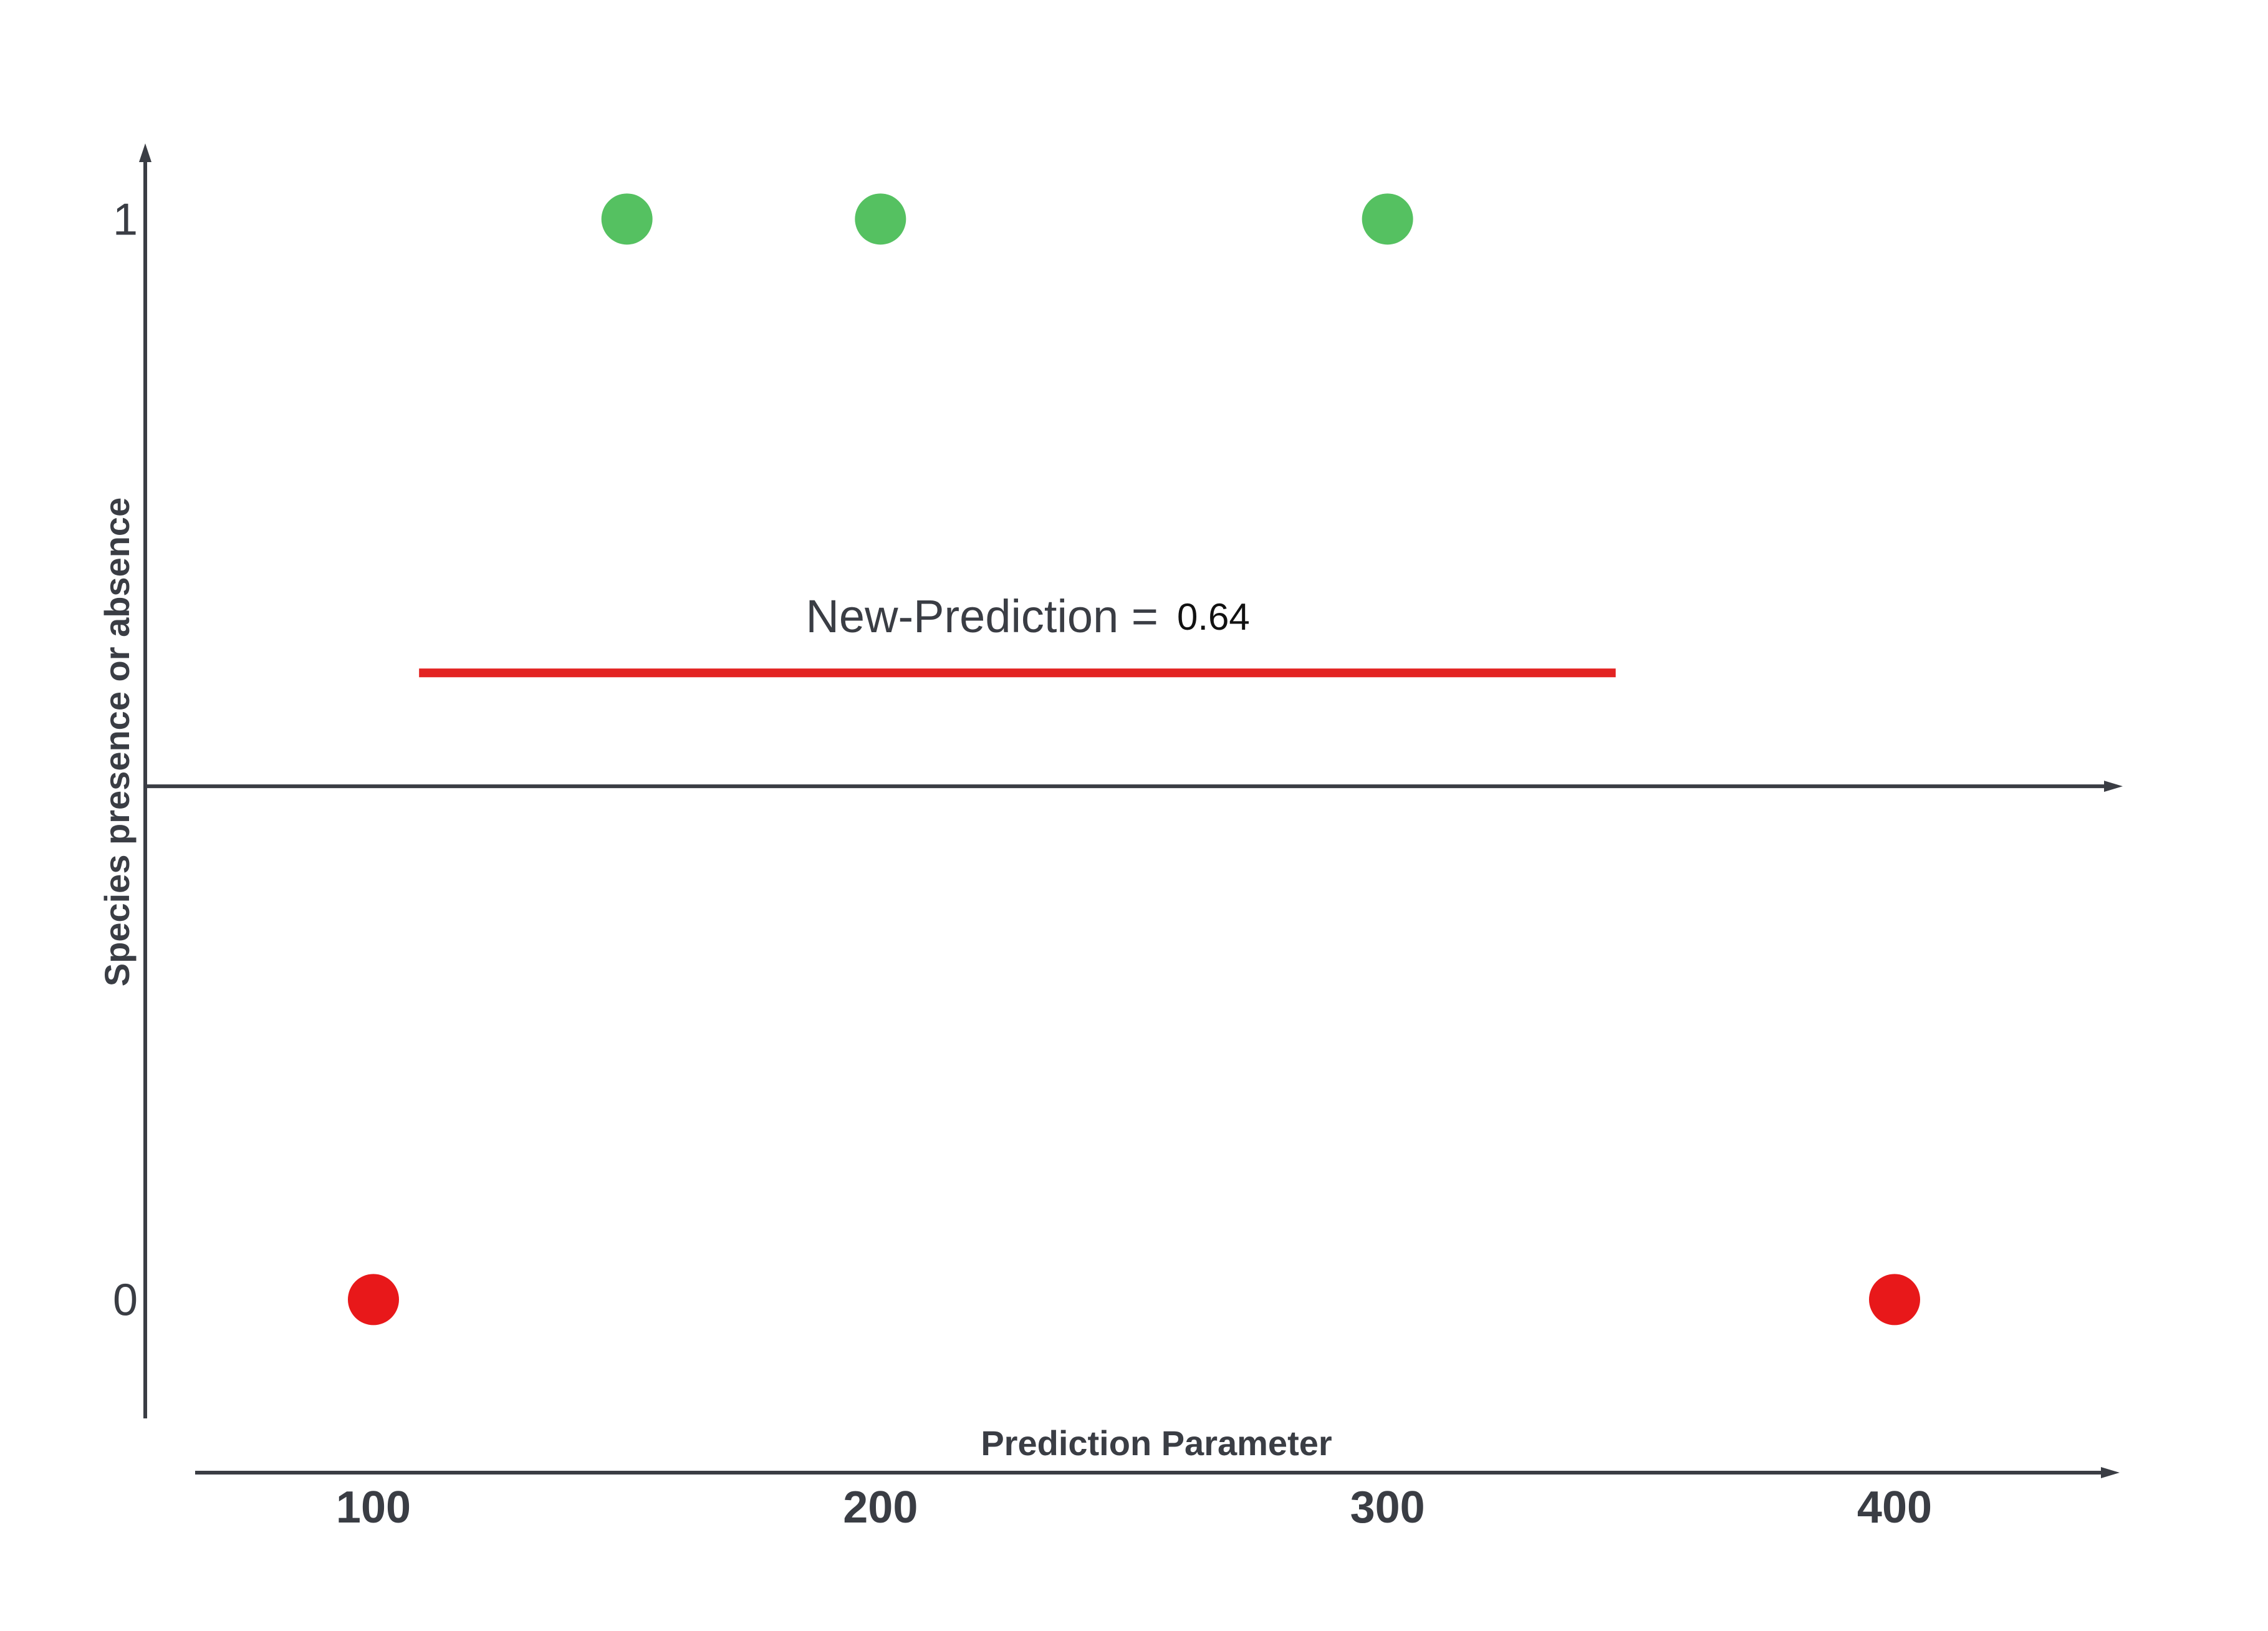 This screenshot has height=1631, width=2268. I want to click on x-tick-label: 400, so click(1894, 1508).